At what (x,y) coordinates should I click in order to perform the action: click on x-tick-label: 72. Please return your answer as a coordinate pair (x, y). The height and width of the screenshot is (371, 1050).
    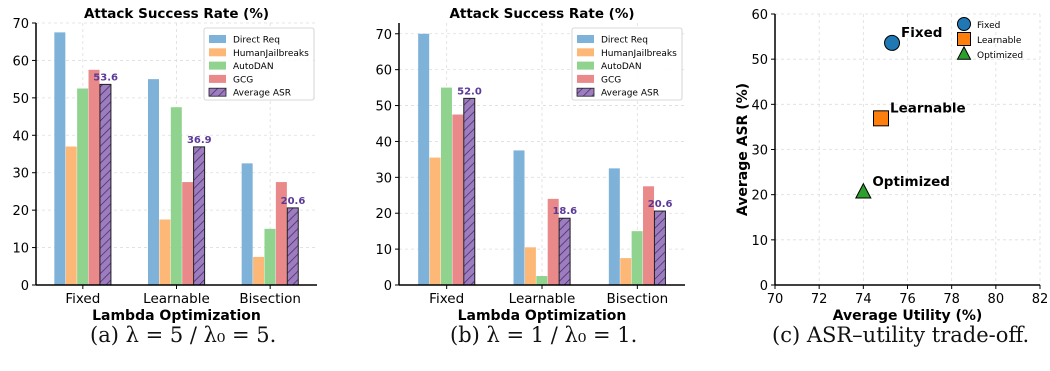
    Looking at the image, I should click on (819, 299).